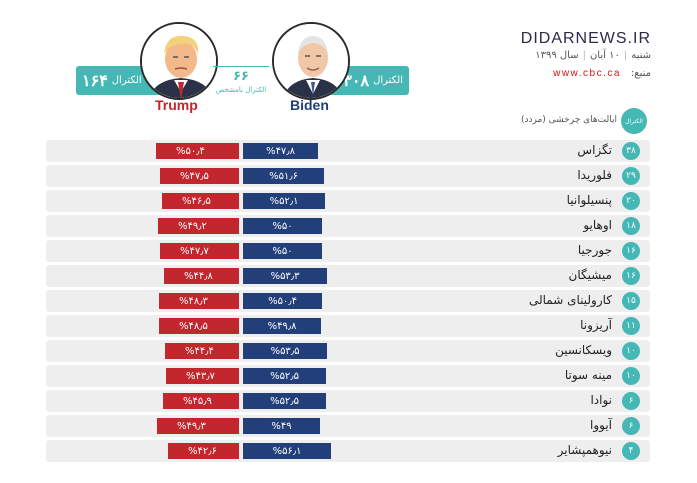  I want to click on state-name: آیووا, so click(600, 425).